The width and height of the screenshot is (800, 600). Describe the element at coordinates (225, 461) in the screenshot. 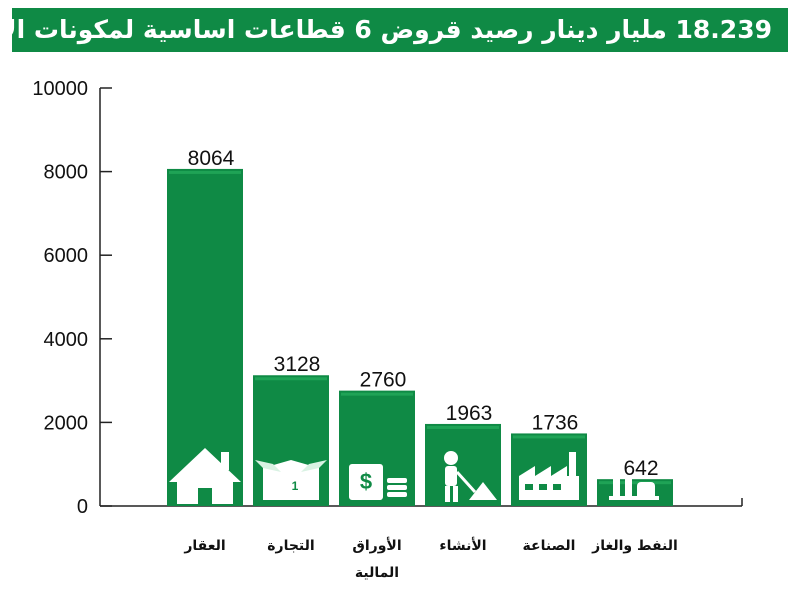

I see `house-chimney` at that location.